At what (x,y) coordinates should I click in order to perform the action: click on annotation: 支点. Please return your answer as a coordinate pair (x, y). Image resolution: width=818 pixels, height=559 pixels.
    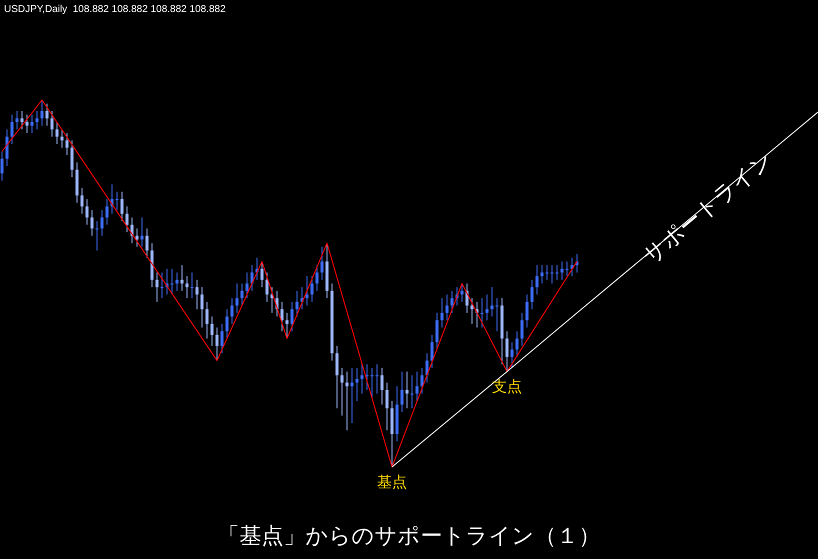
    Looking at the image, I should click on (507, 387).